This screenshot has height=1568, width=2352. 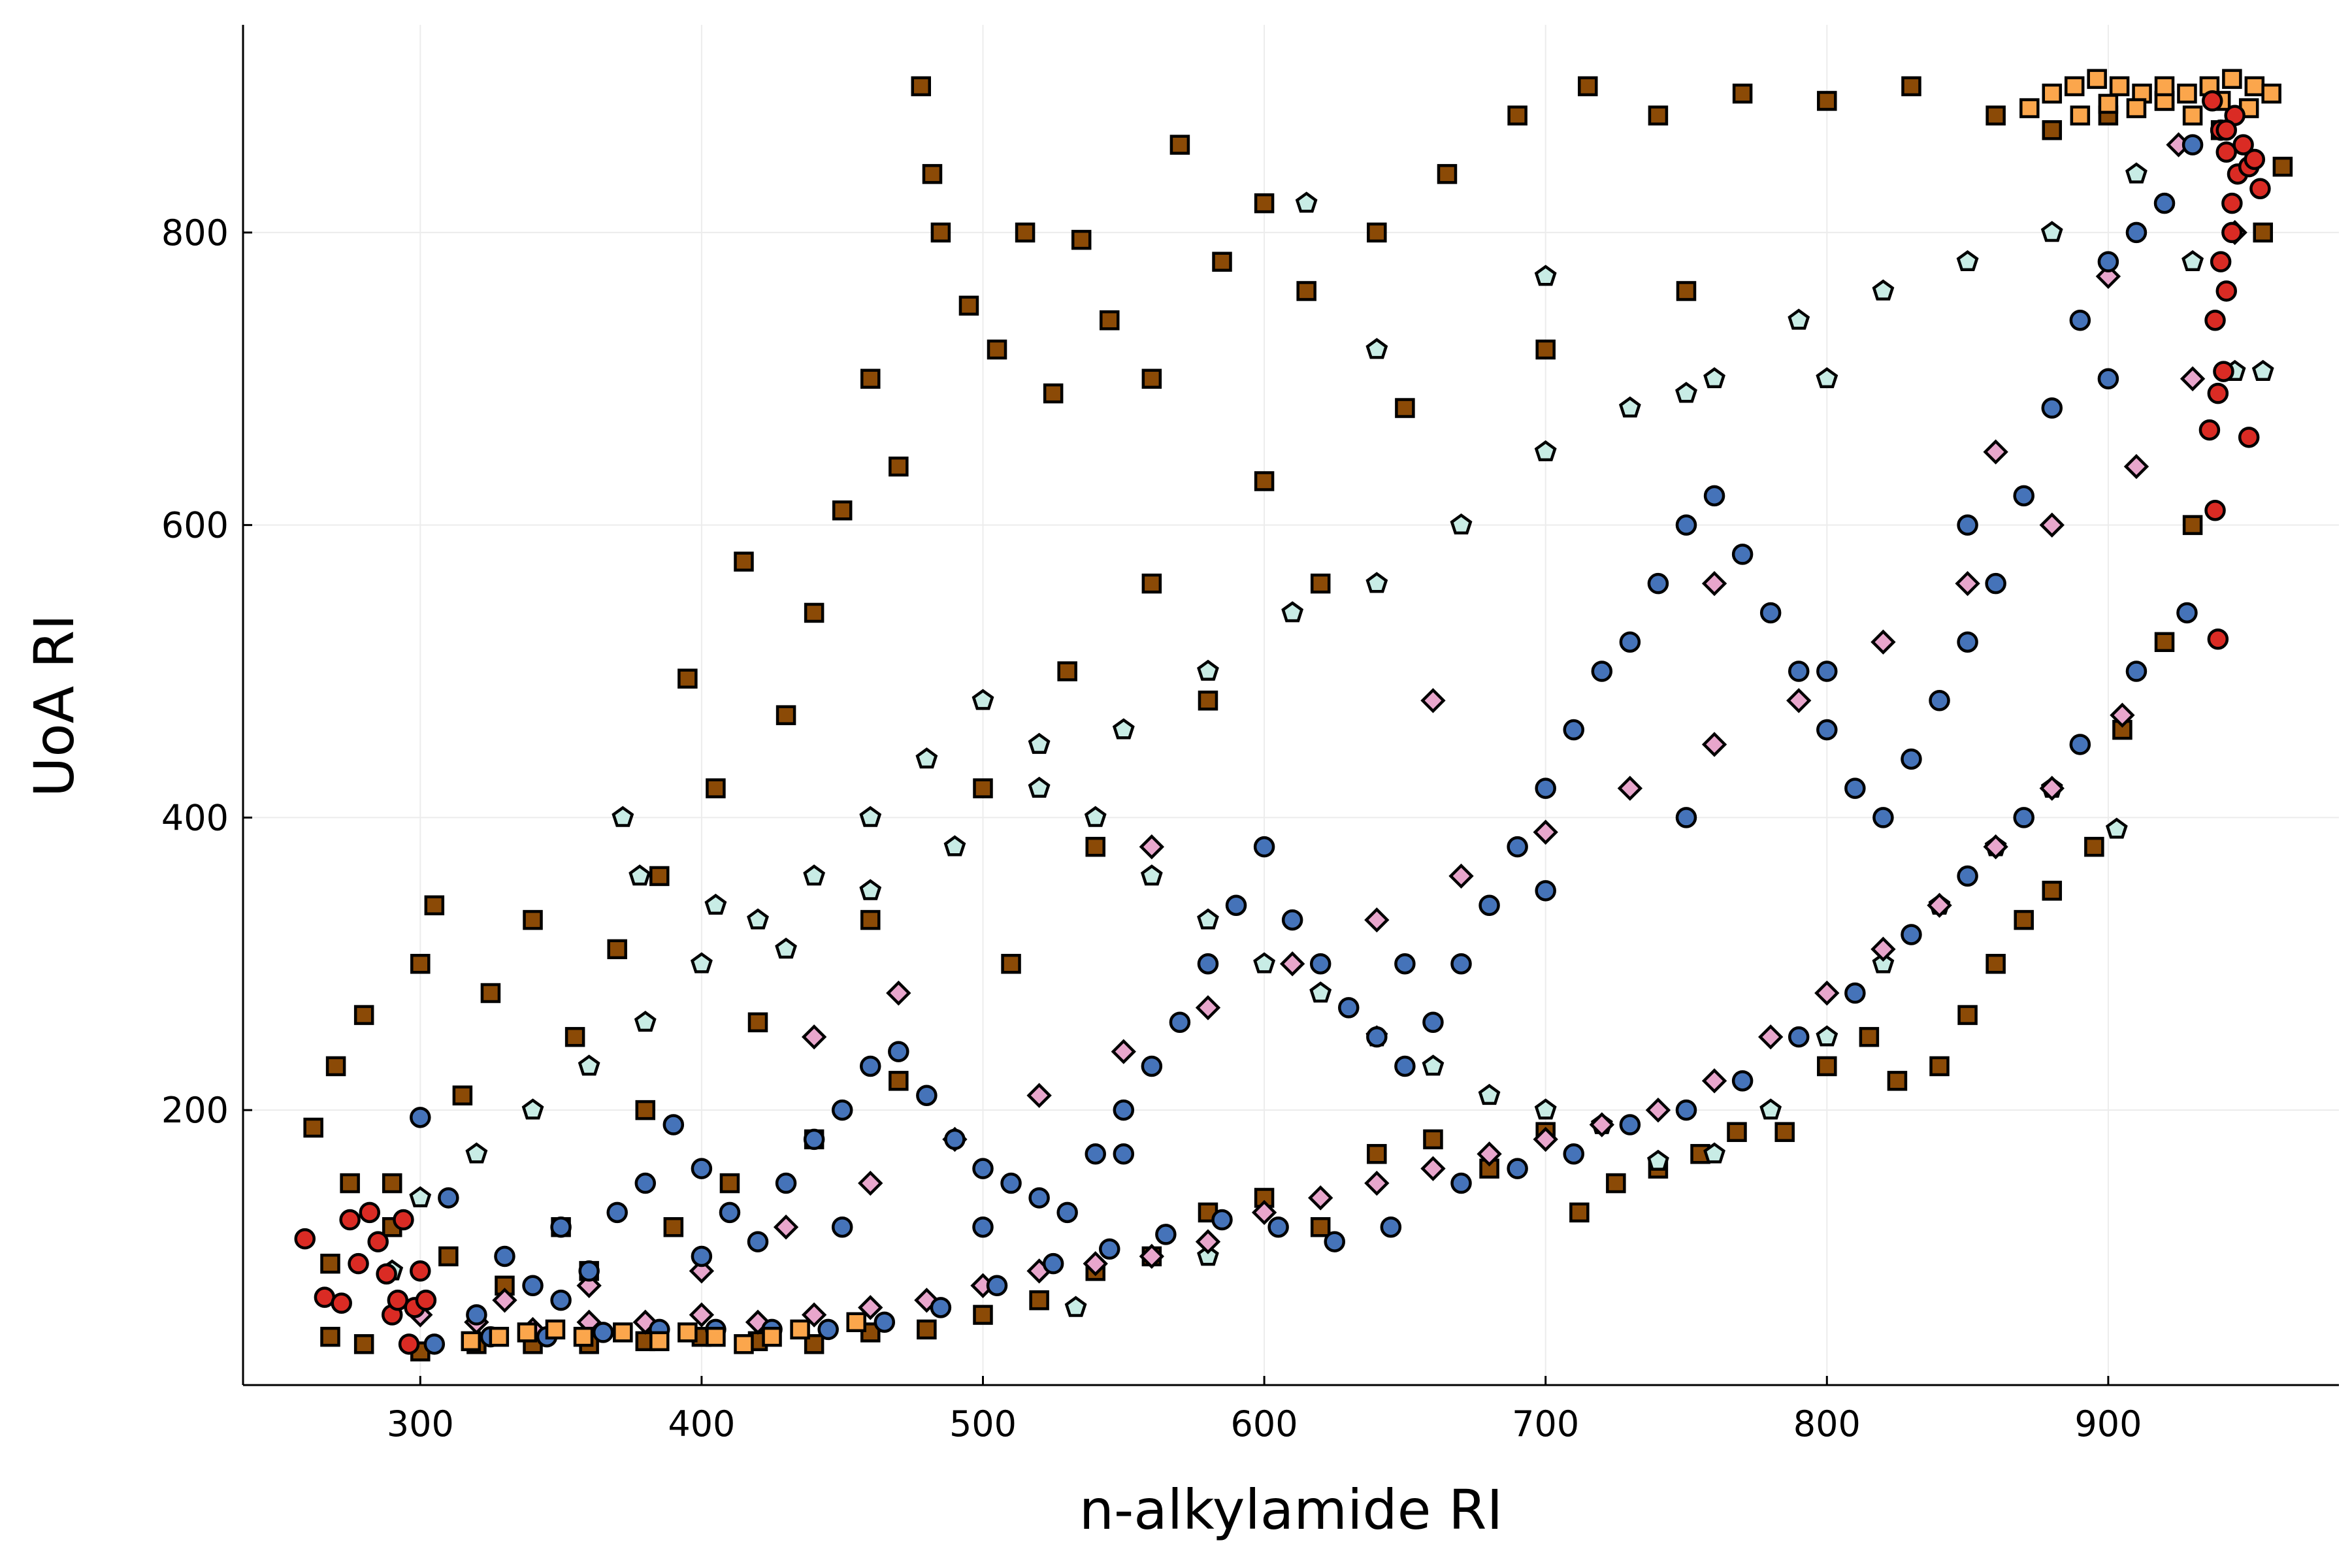 I want to click on y-axis-label: UoA RI, so click(x=54, y=705).